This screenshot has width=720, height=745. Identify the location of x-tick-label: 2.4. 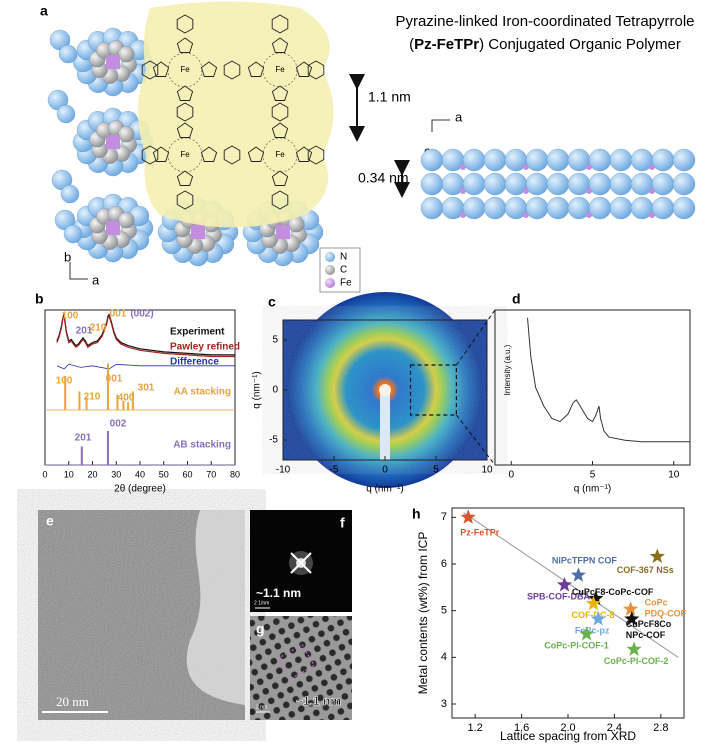
(614, 728).